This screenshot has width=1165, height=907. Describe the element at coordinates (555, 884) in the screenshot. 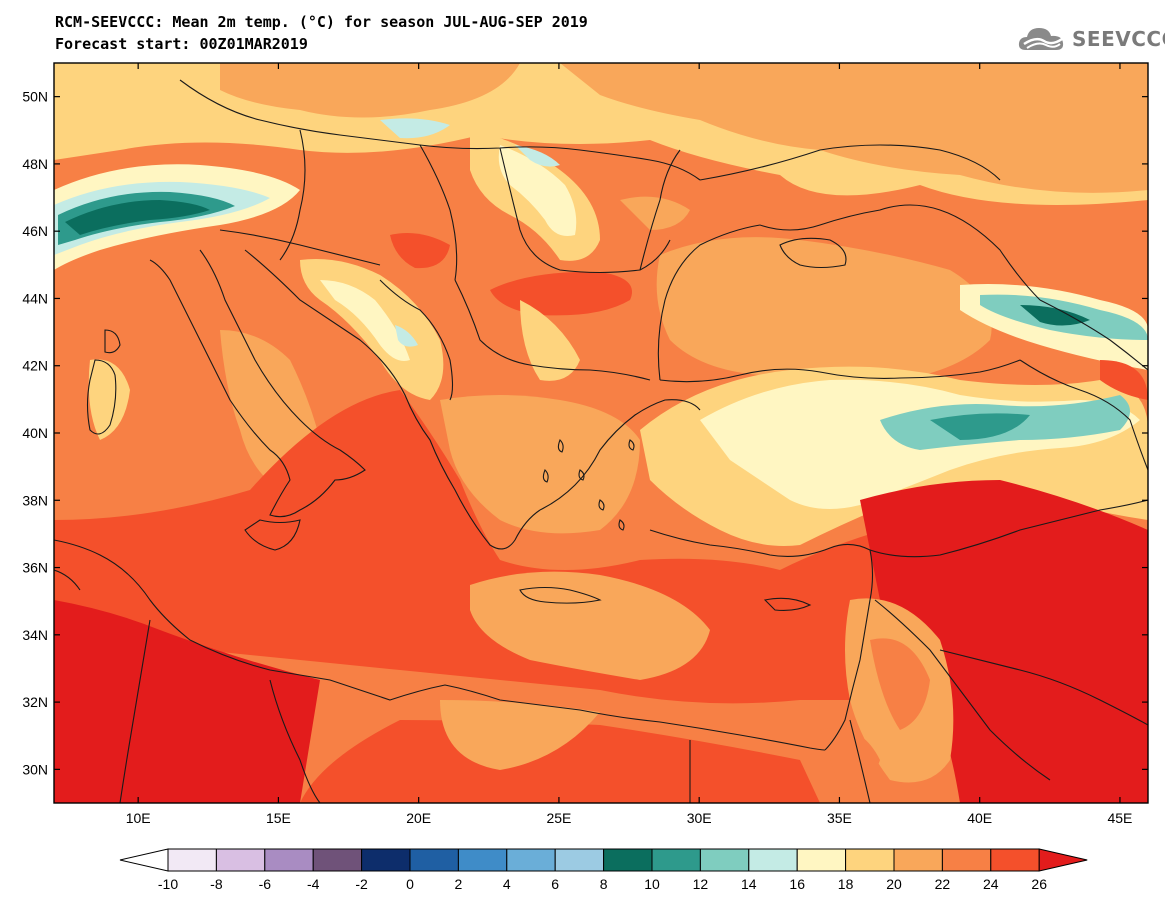

I see `colorbar-label: 6` at that location.